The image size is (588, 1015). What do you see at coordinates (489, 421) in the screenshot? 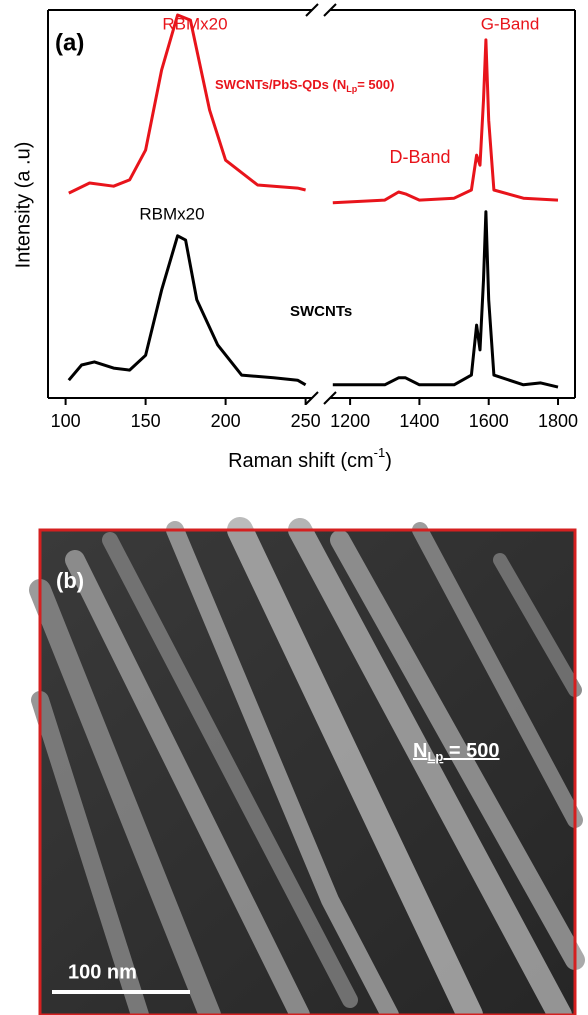
I see `x-tick-label: 1600` at bounding box center [489, 421].